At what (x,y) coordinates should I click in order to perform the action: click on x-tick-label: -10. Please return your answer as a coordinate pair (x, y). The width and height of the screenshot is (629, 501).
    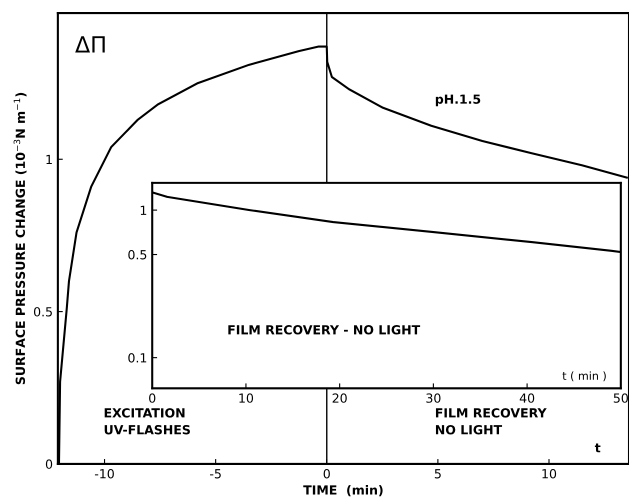
    Looking at the image, I should click on (104, 473).